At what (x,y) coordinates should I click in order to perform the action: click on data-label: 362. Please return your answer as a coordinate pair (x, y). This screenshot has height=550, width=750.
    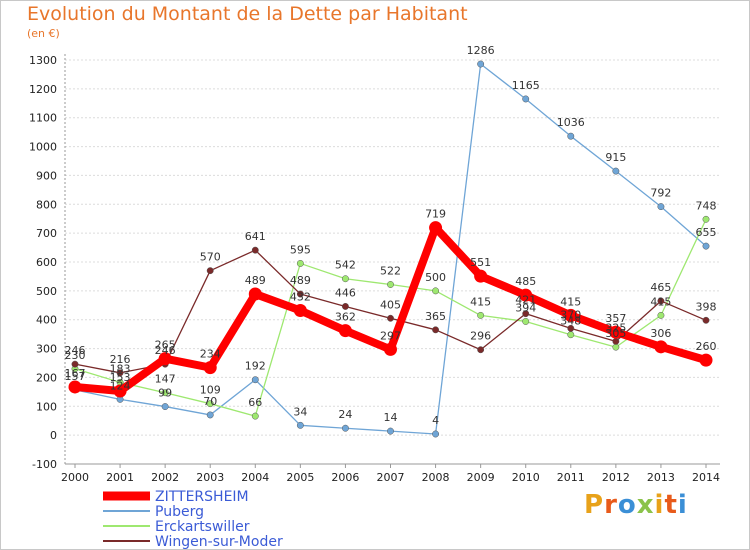
    Looking at the image, I should click on (345, 317).